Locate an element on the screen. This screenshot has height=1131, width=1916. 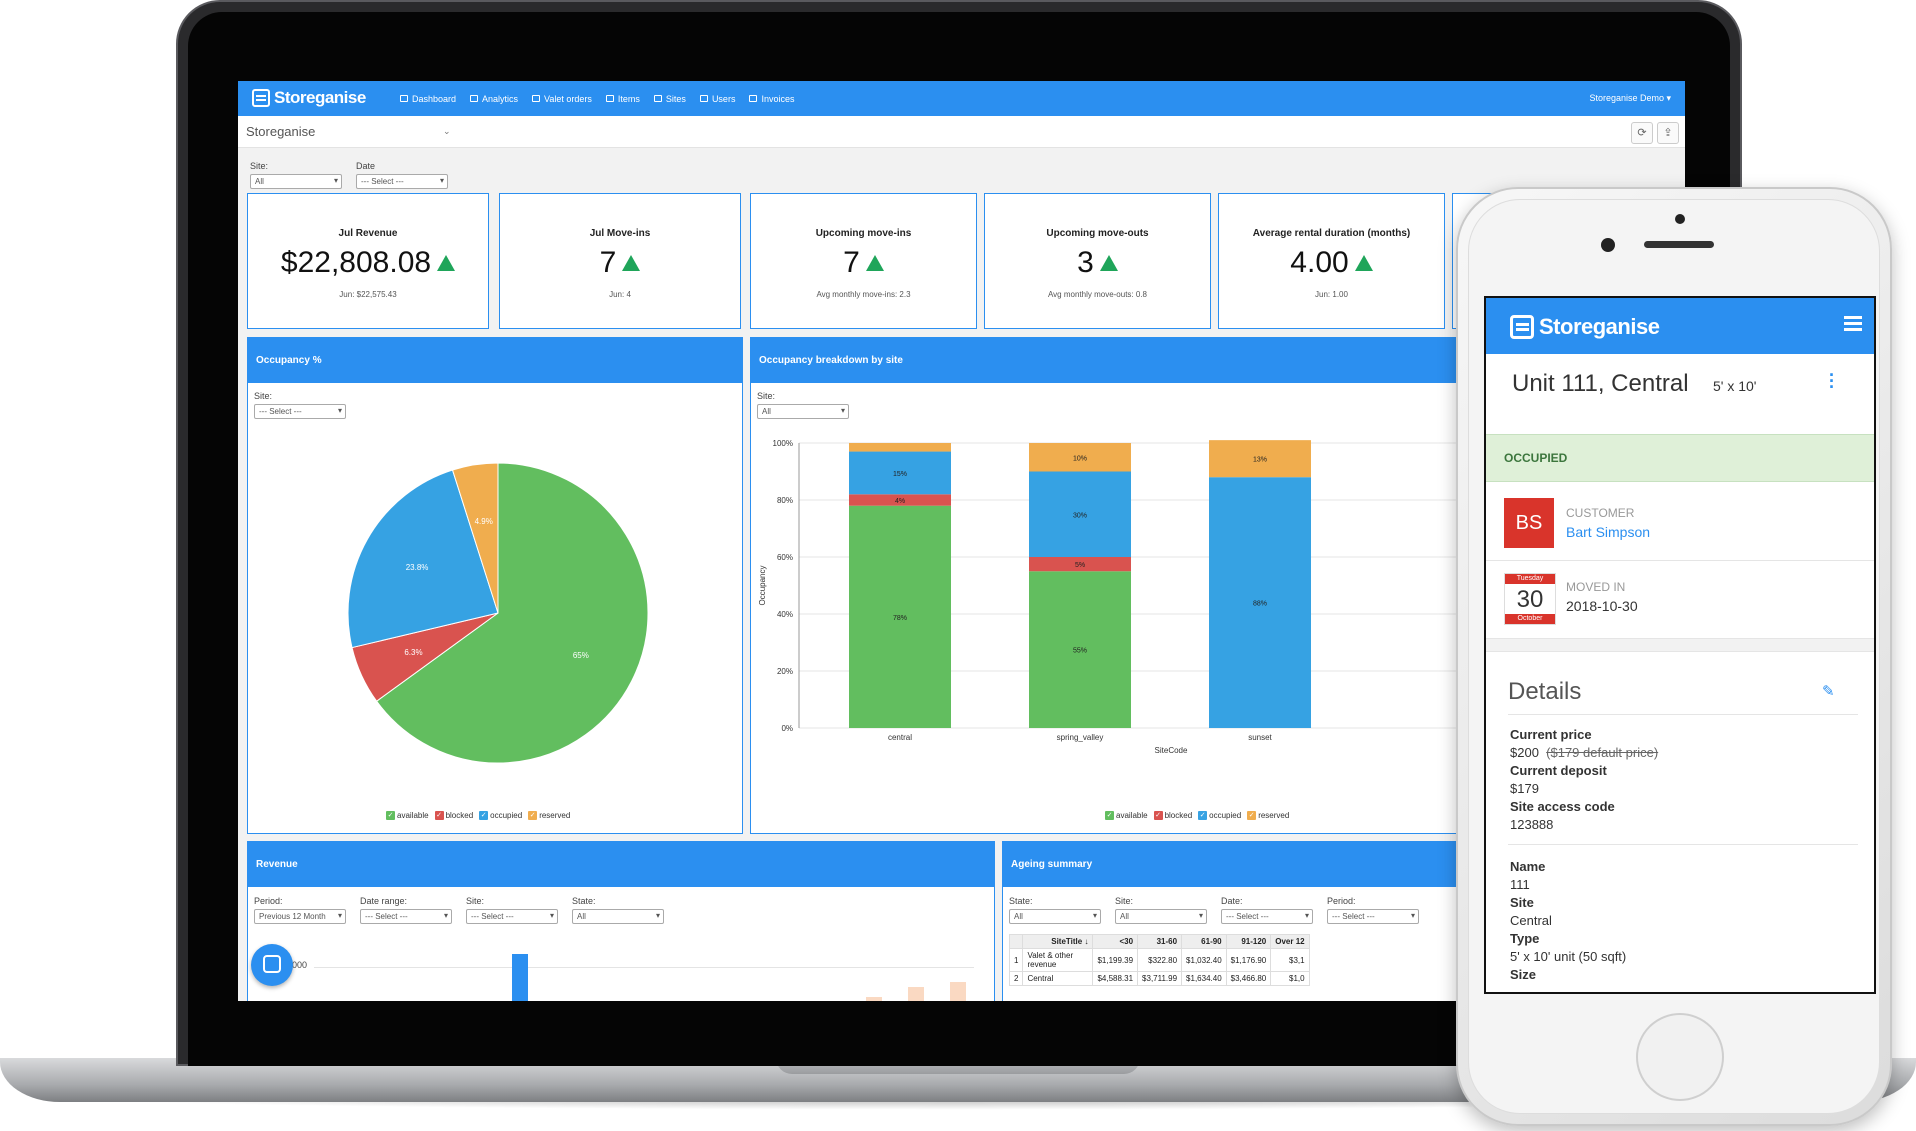
nav-analytics: Analytics is located at coordinates (494, 99).